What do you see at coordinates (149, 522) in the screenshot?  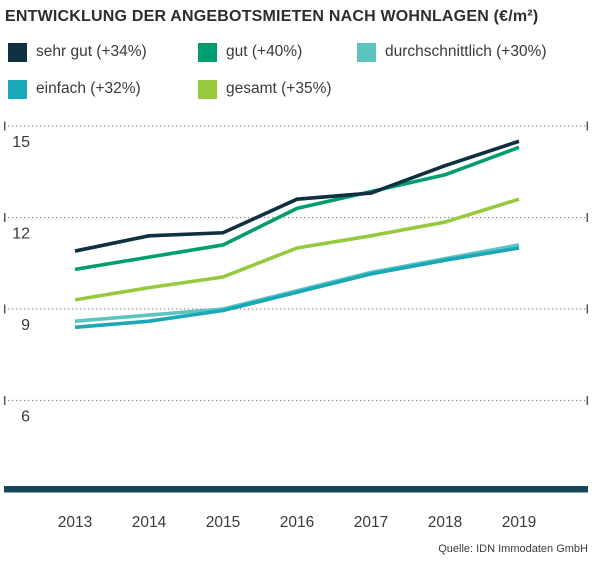 I see `svg-text: 2014` at bounding box center [149, 522].